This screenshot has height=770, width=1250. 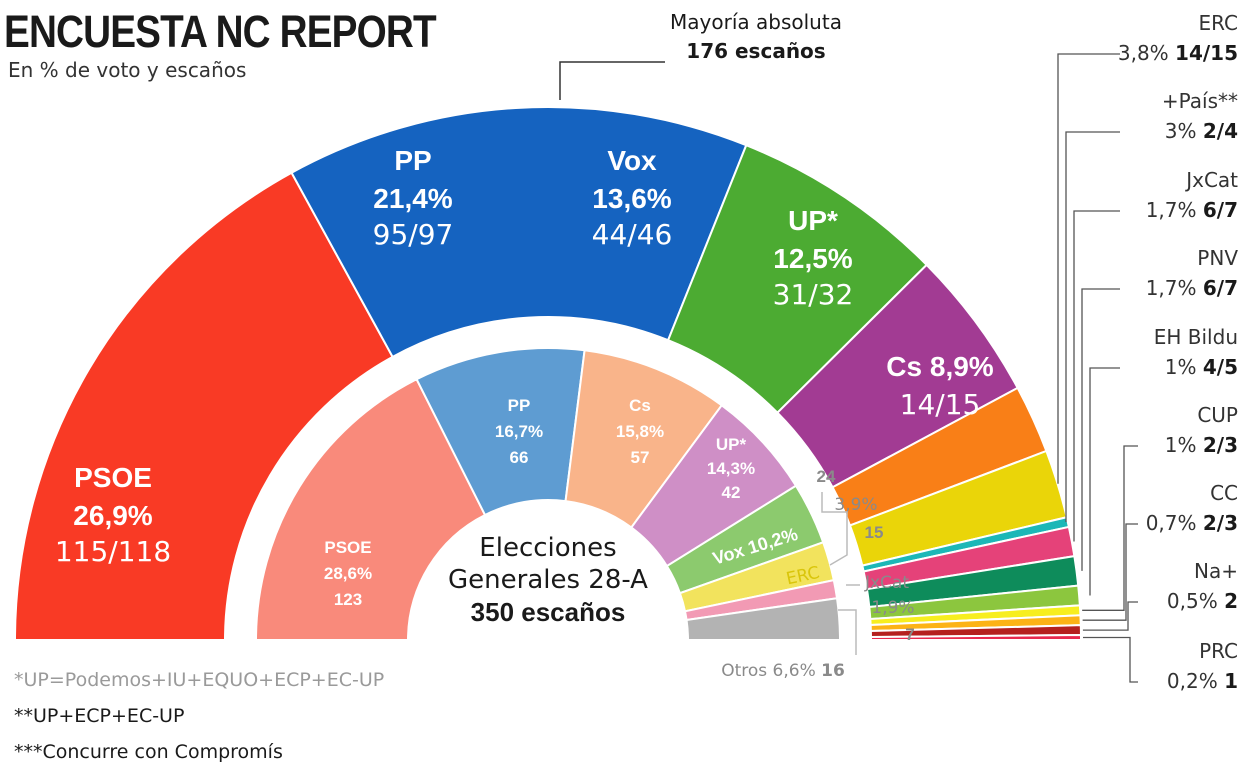 I want to click on footnote-1: *UP=Podemos+IU+EQUO+ECP+EC-UP, so click(x=199, y=680).